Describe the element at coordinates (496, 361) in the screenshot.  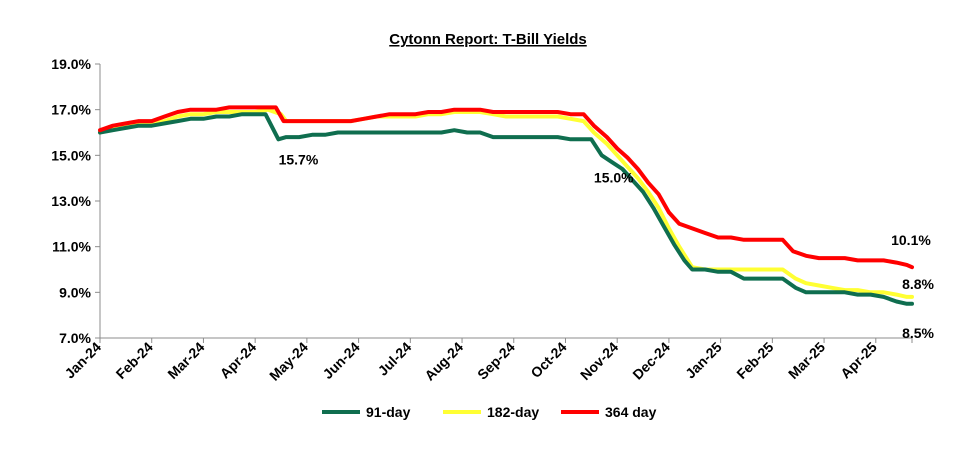
I see `x-tick-label: Sep-24` at that location.